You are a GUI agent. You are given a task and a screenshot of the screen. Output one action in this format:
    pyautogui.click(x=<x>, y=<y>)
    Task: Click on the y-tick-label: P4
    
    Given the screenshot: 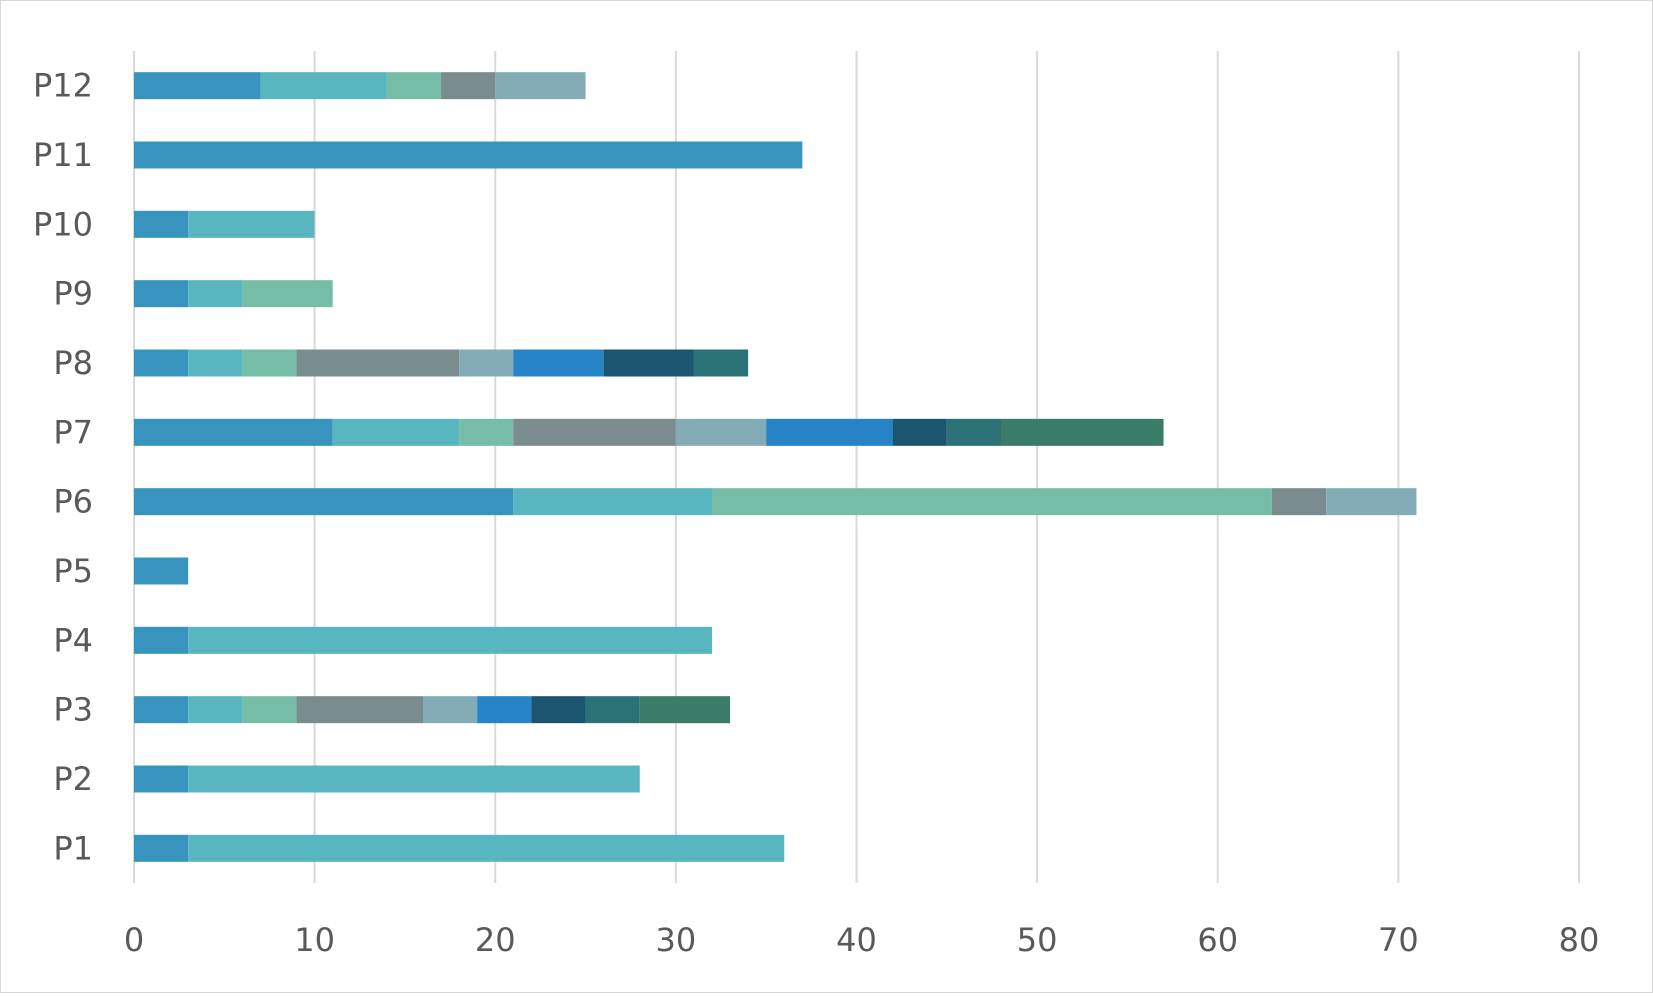 What is the action you would take?
    pyautogui.click(x=73, y=640)
    